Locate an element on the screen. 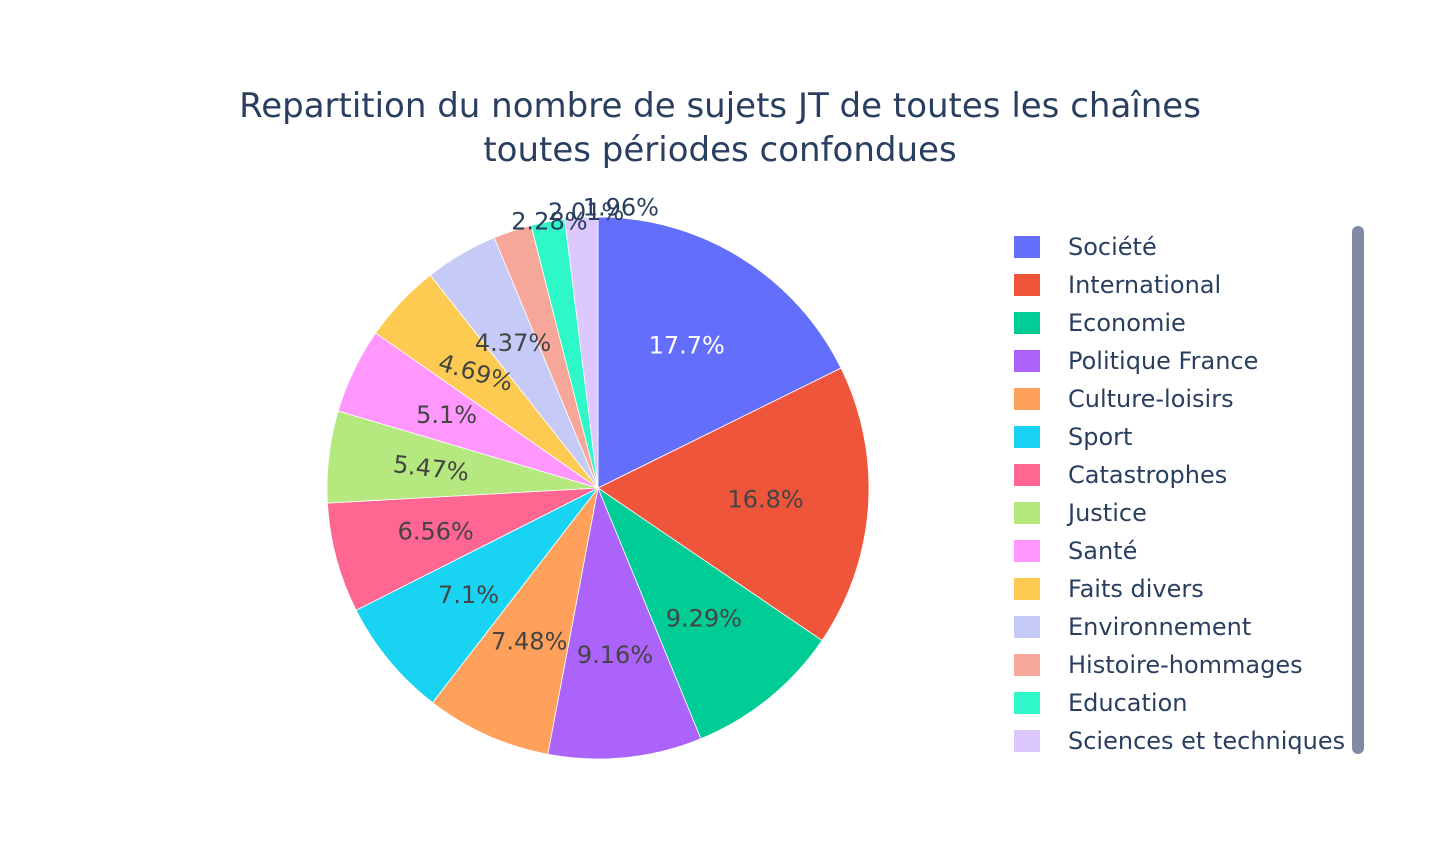 The image size is (1432, 842). pie-slice-economie is located at coordinates (710, 613).